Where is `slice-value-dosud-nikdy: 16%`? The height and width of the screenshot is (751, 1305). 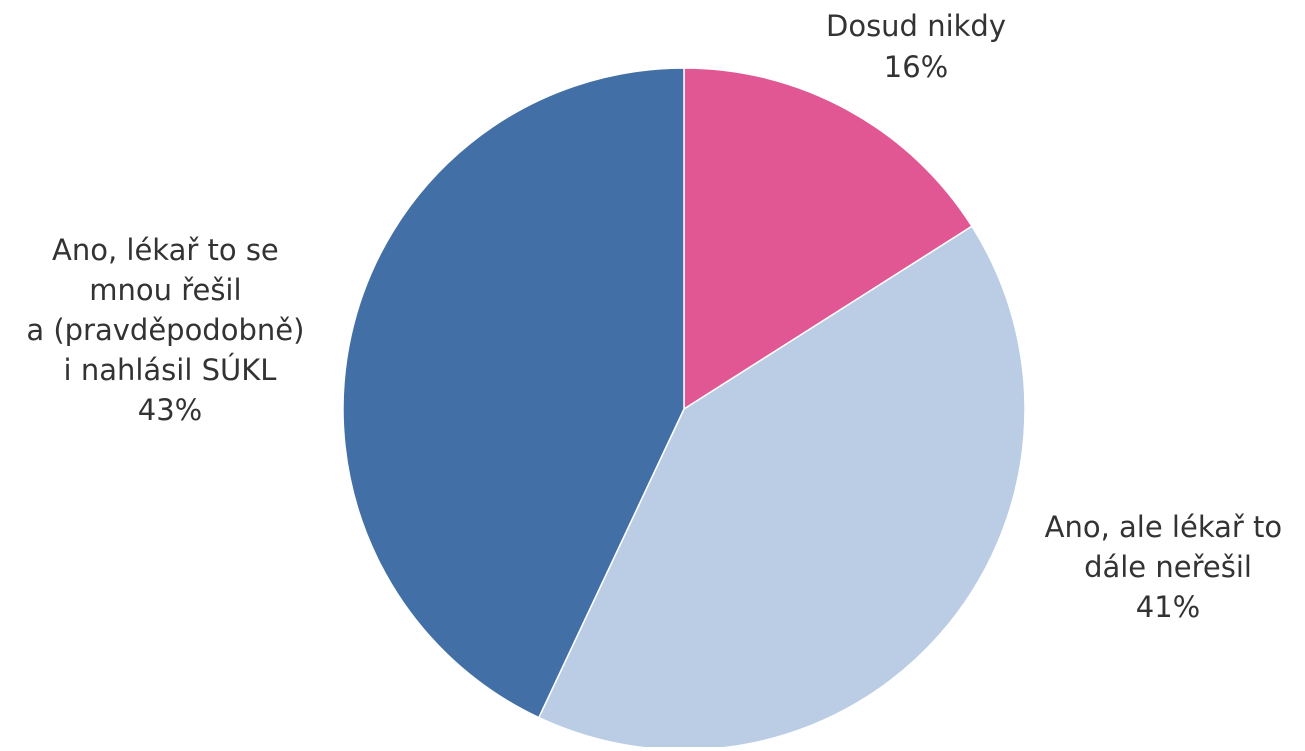
slice-value-dosud-nikdy: 16% is located at coordinates (916, 67).